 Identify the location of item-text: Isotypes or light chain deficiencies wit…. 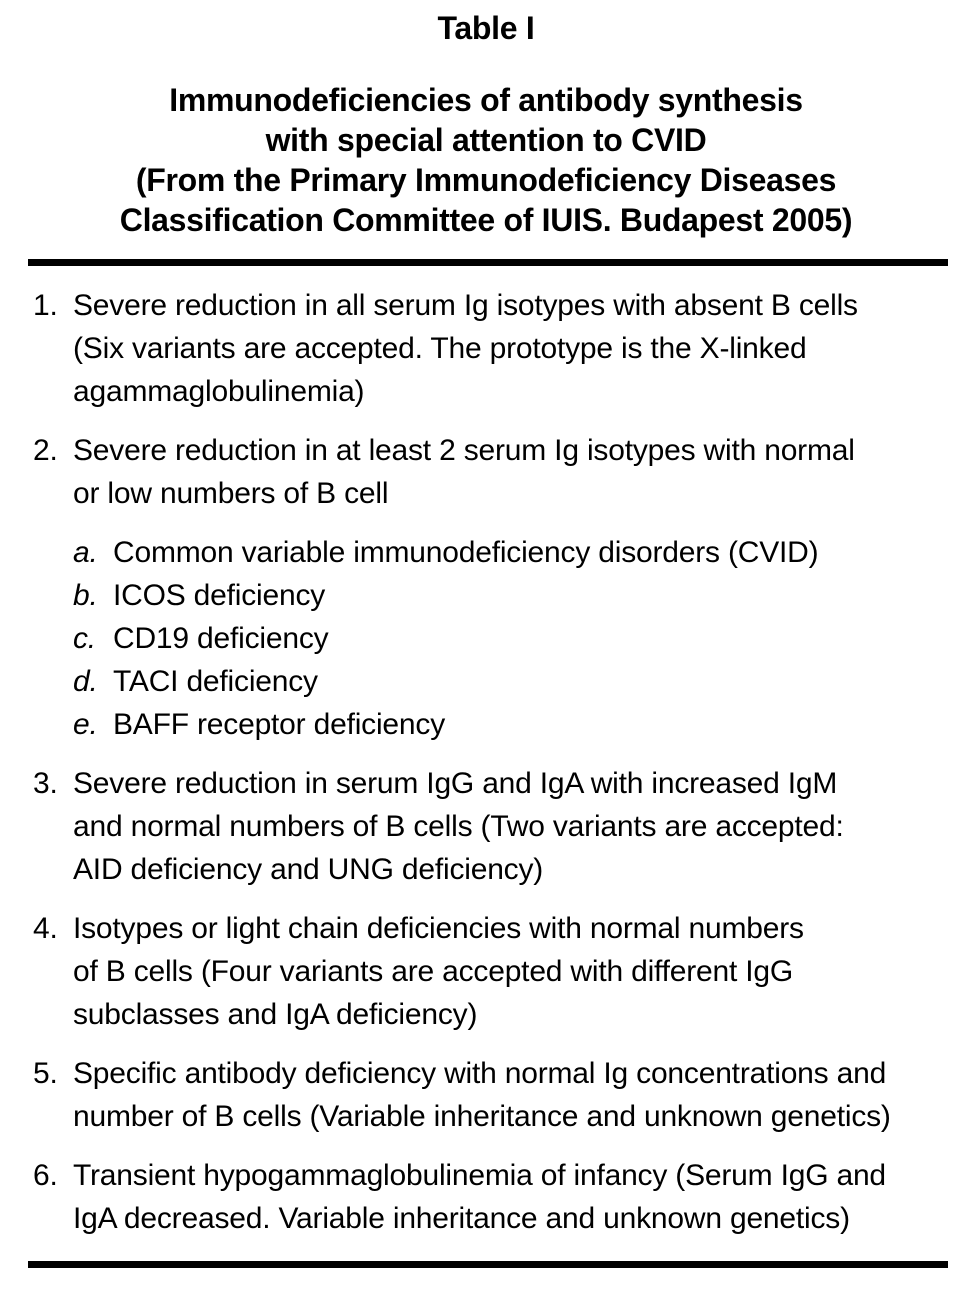
(438, 971).